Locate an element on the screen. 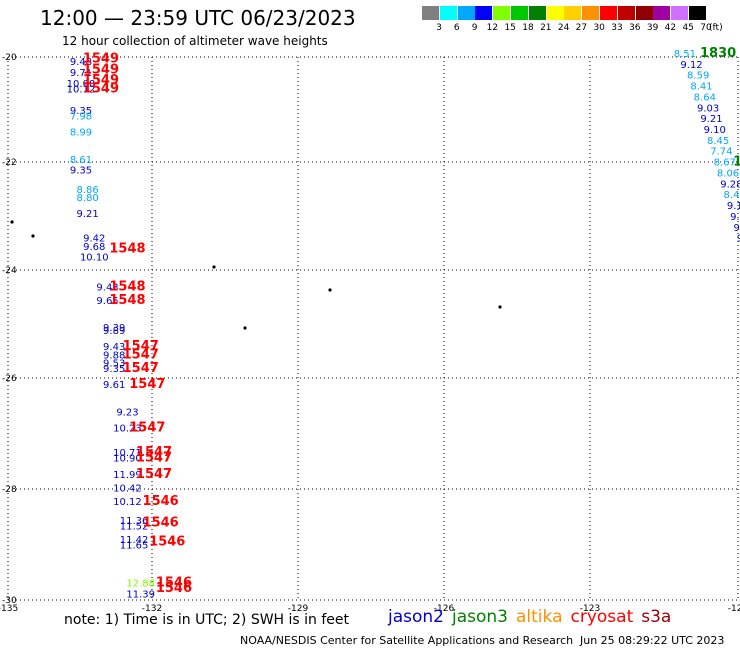 This screenshot has width=740, height=650. wave-height-label: 9.12 is located at coordinates (691, 65).